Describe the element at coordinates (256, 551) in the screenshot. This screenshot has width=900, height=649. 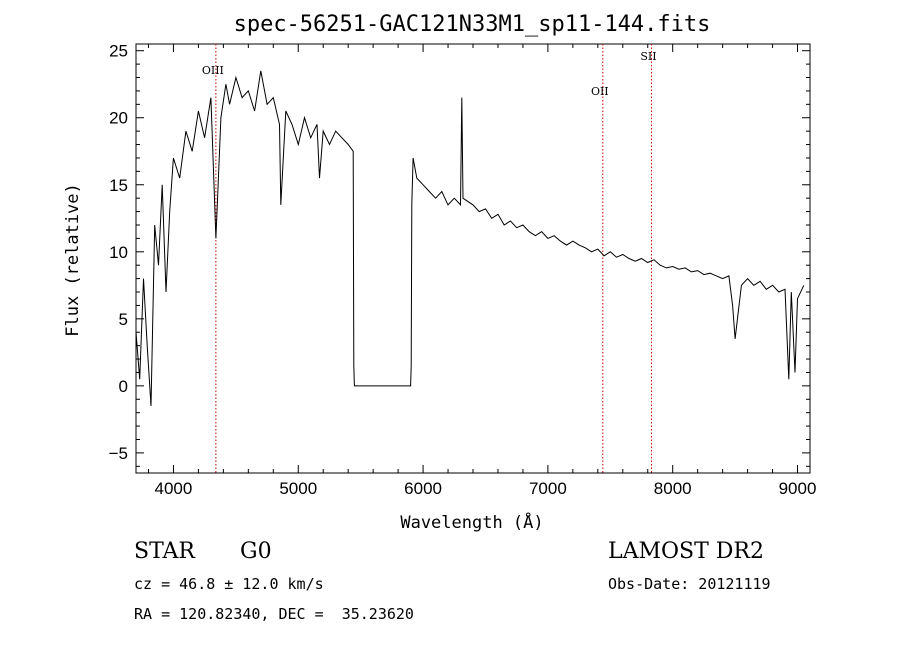
I see `star-subclass-label: G0` at that location.